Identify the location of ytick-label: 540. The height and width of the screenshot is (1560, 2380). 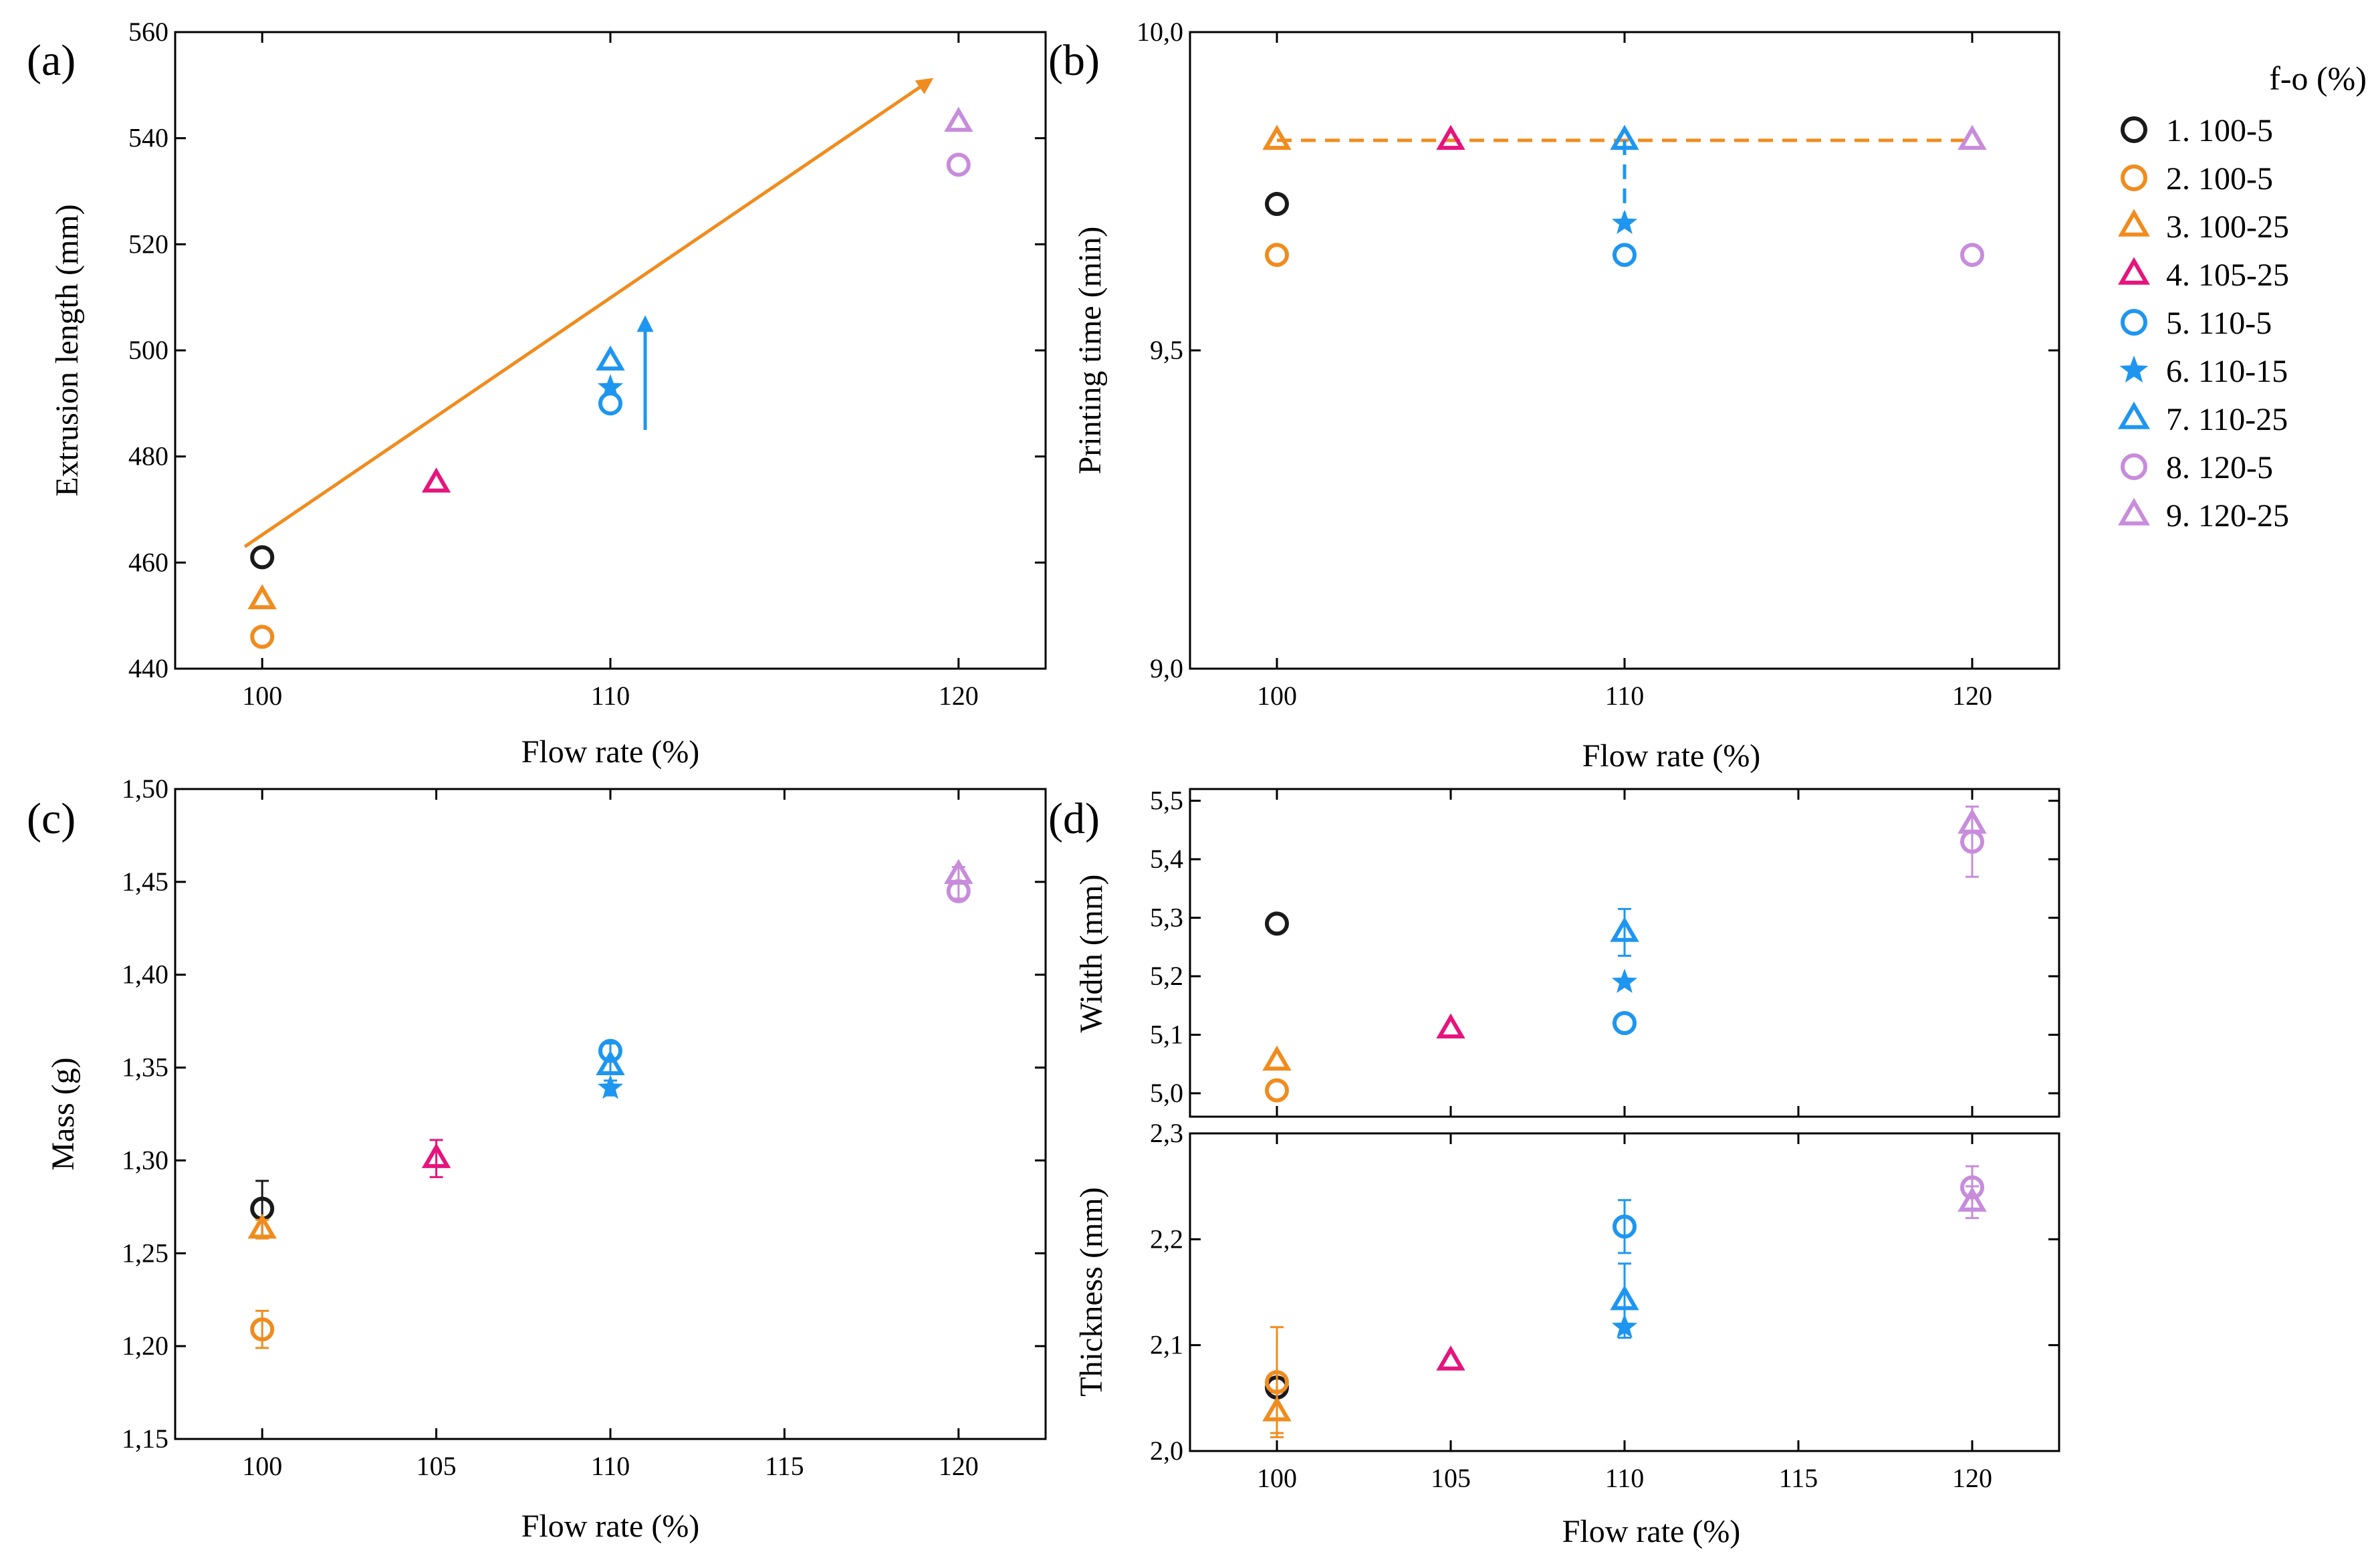
(148, 138).